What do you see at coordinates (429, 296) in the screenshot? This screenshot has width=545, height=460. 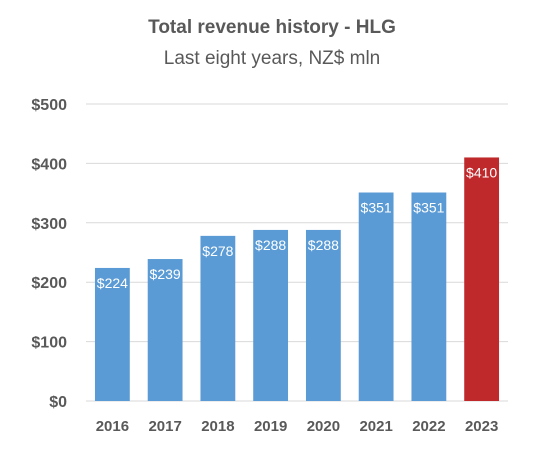 I see `bar-2022` at bounding box center [429, 296].